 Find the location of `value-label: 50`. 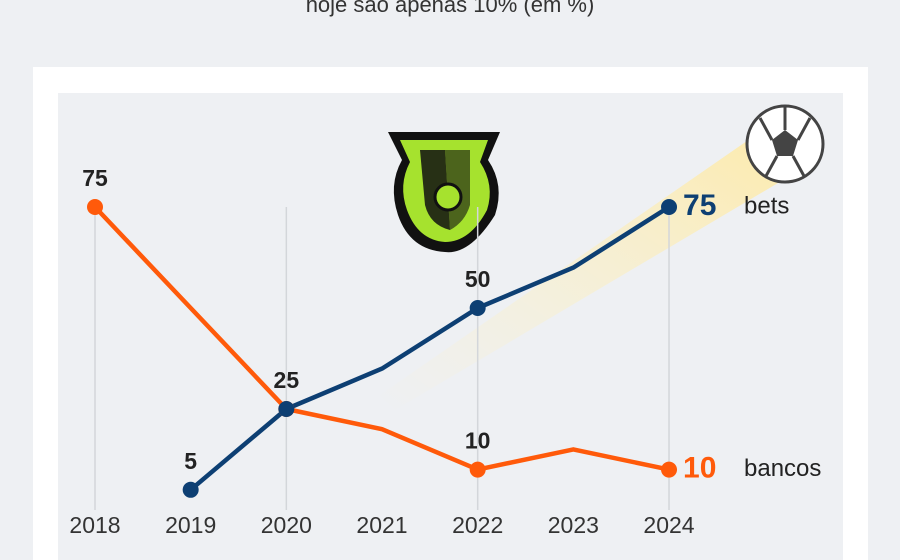

value-label: 50 is located at coordinates (478, 279).